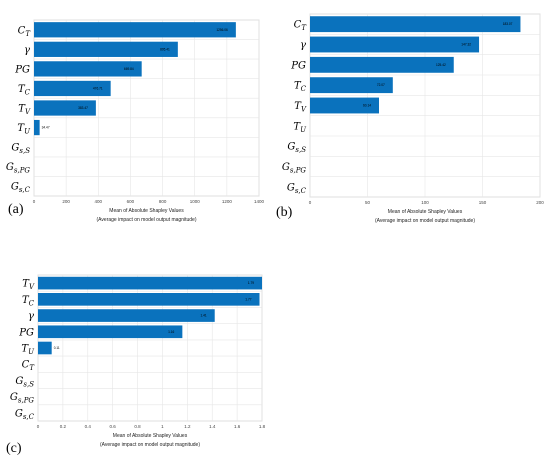 The height and width of the screenshot is (457, 550). Describe the element at coordinates (262, 426) in the screenshot. I see `x-tick-label: 1.8` at that location.